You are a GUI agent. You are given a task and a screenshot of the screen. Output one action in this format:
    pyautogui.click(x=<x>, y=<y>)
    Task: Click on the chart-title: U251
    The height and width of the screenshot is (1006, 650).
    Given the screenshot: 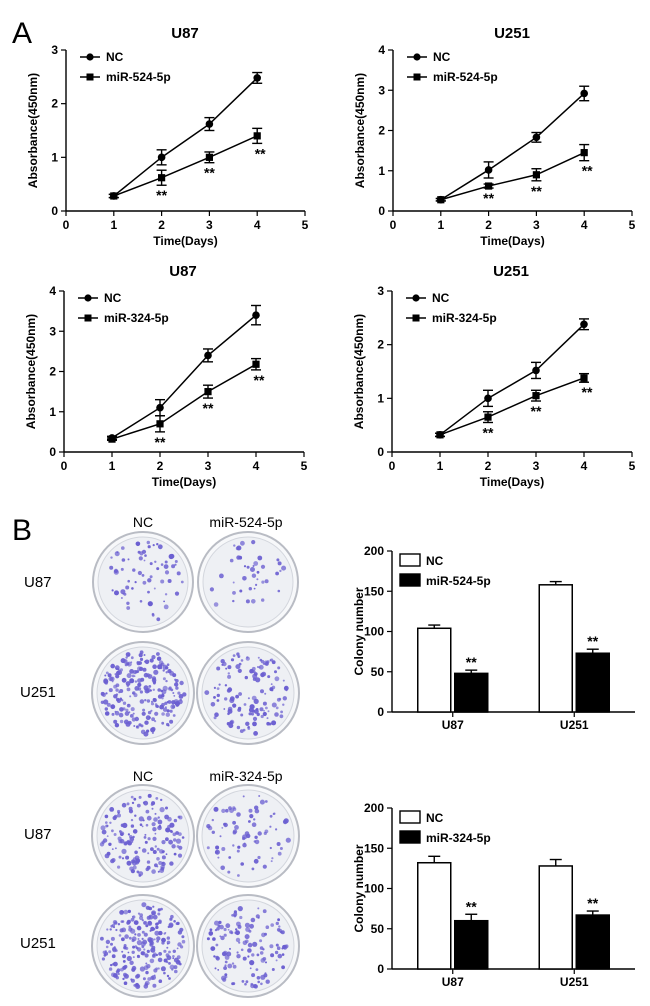 What is the action you would take?
    pyautogui.click(x=511, y=271)
    